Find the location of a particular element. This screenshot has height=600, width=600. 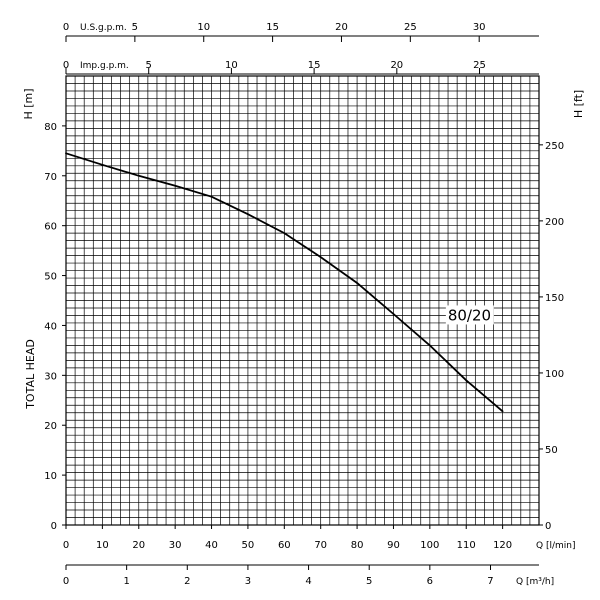

top-axis-1-tick-label: 5 is located at coordinates (135, 27).